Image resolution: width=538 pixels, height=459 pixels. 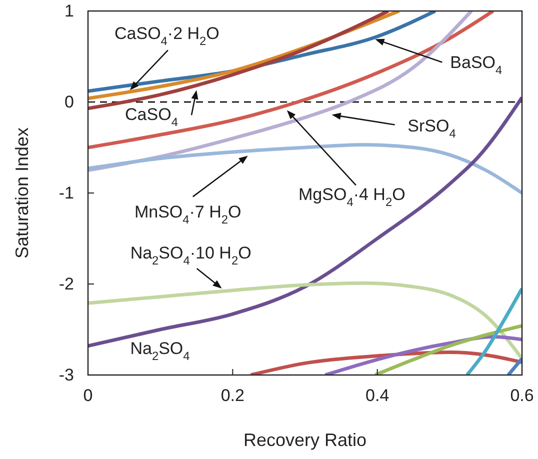 What do you see at coordinates (432, 129) in the screenshot?
I see `annotation: SrSO$_{4}$` at bounding box center [432, 129].